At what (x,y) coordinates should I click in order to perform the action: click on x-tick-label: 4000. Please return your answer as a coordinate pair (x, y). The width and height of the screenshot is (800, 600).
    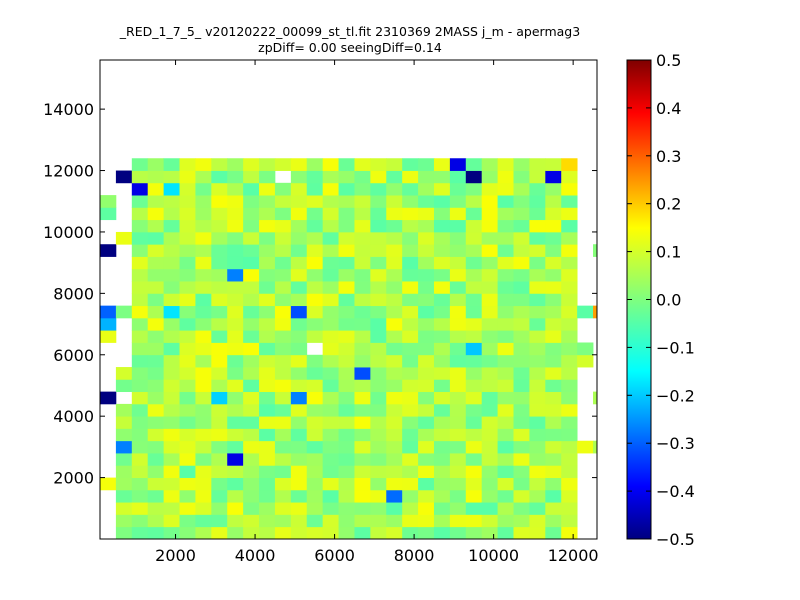
    Looking at the image, I should click on (255, 555).